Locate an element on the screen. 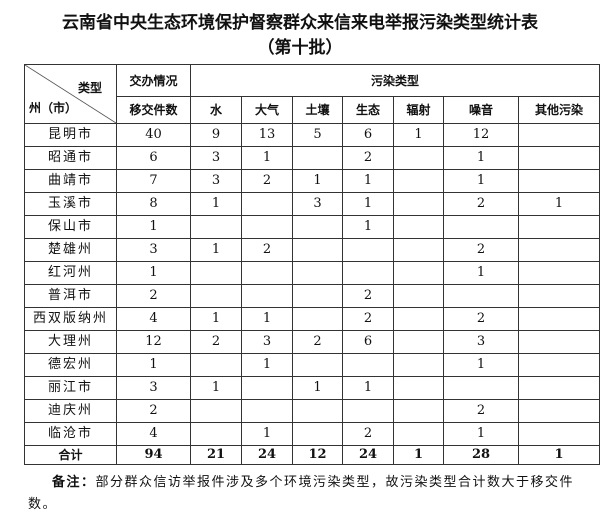 This screenshot has width=600, height=517. total-label: 合计 is located at coordinates (70, 455).